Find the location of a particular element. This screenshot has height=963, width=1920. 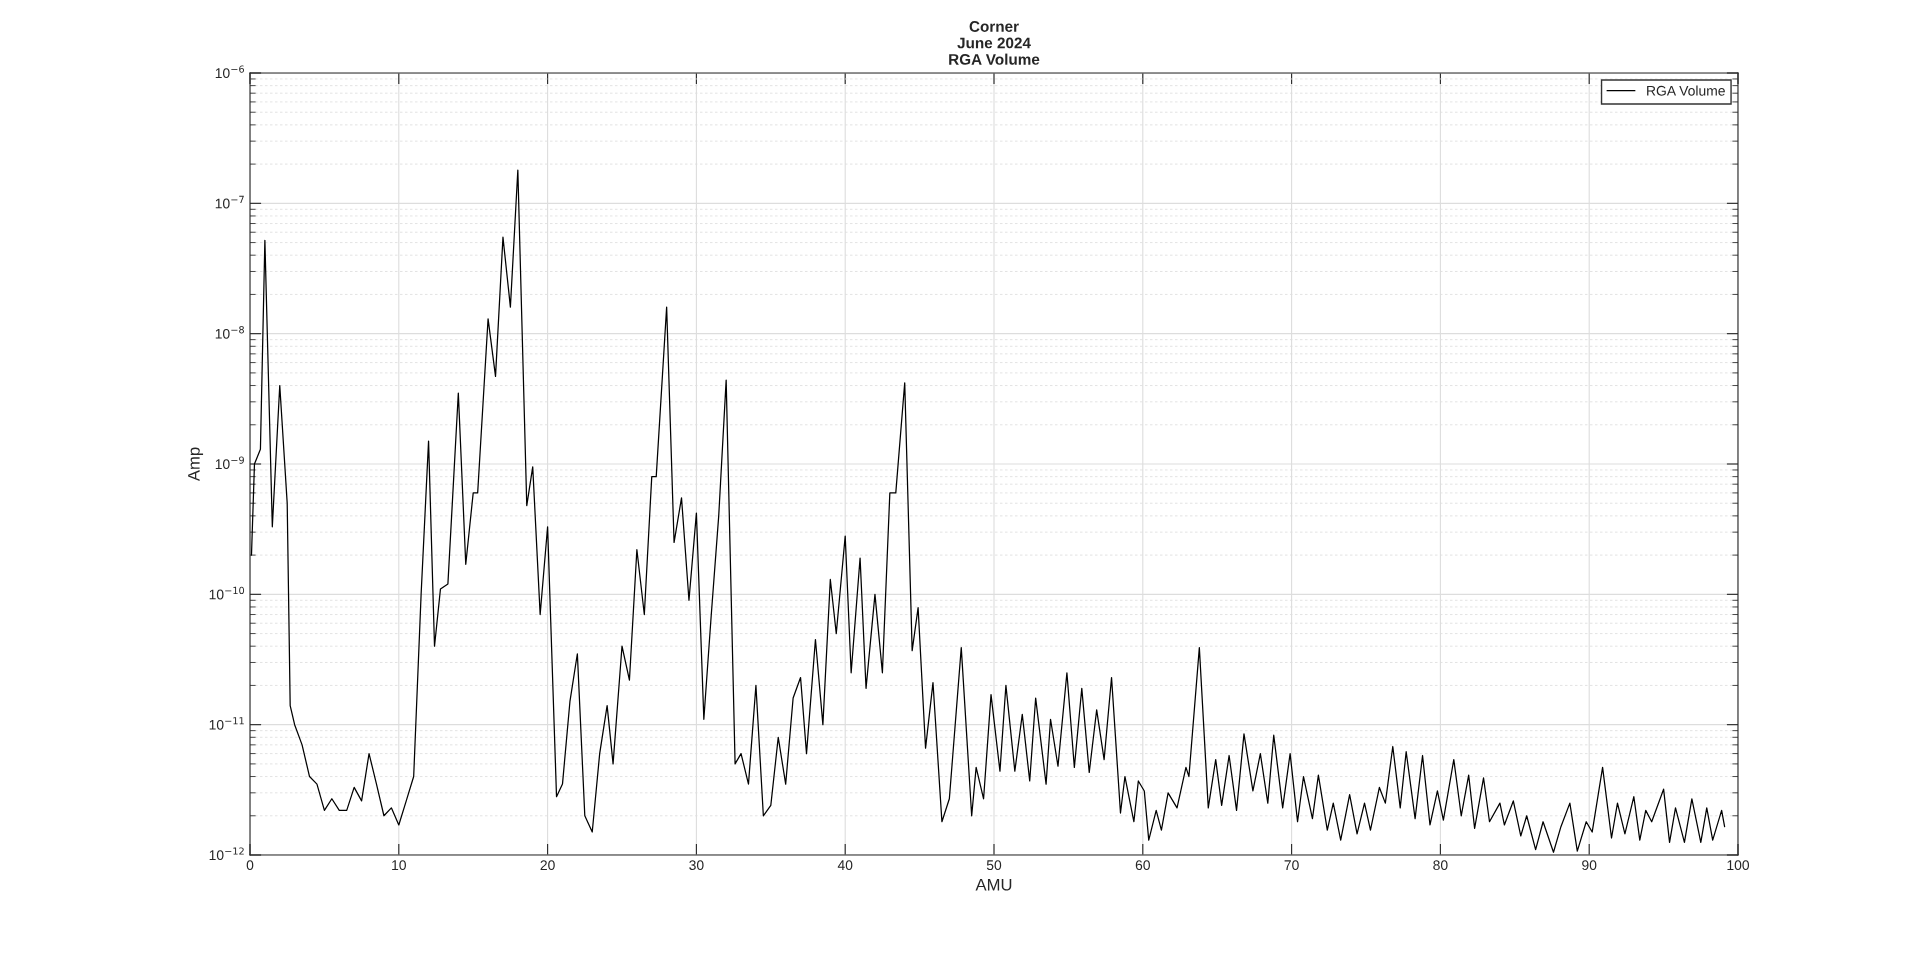

x-tick-label: 80 is located at coordinates (1440, 865).